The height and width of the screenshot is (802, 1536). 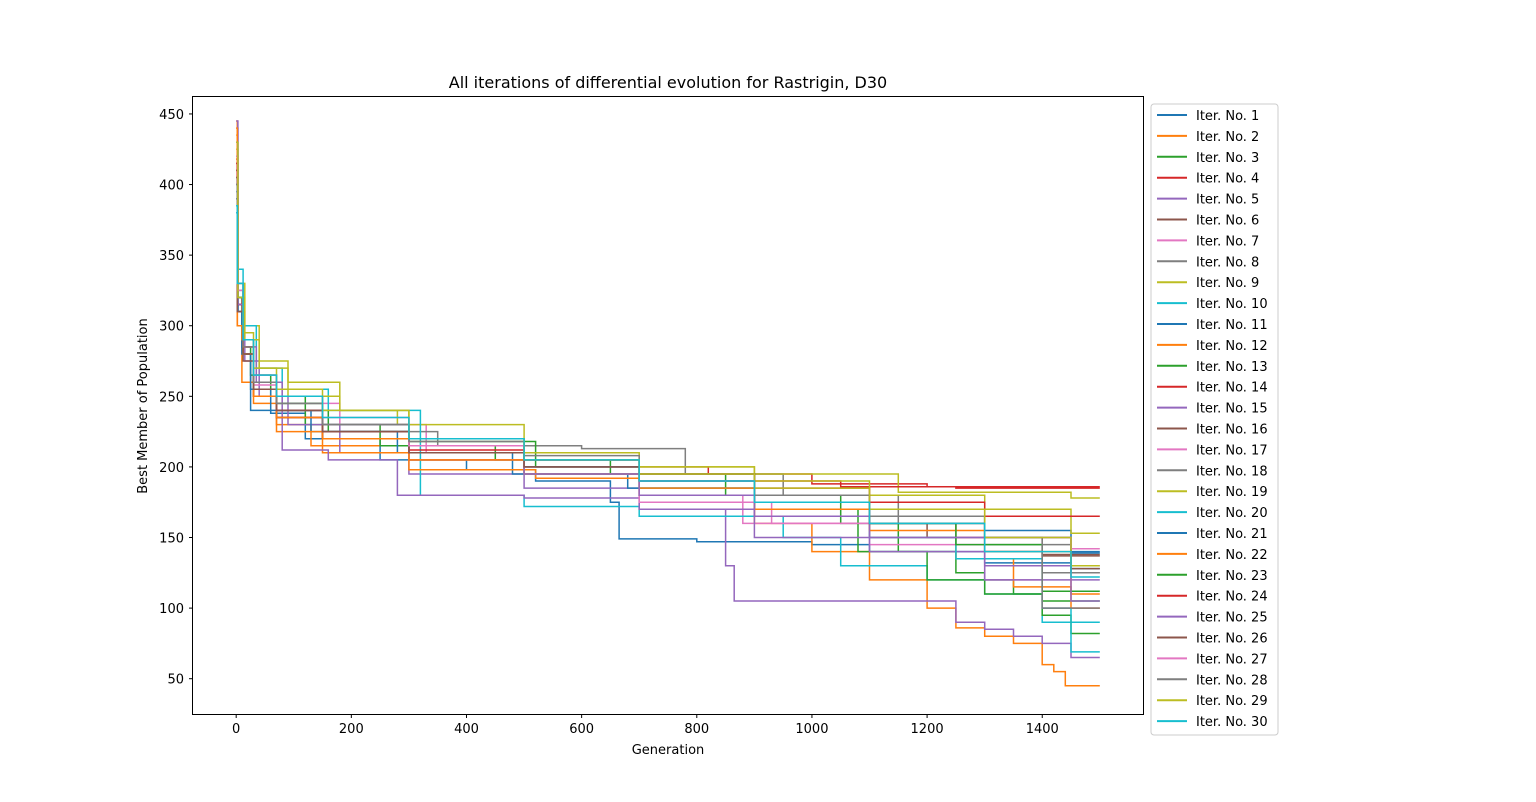 I want to click on y-tick-label: 400, so click(x=171, y=186).